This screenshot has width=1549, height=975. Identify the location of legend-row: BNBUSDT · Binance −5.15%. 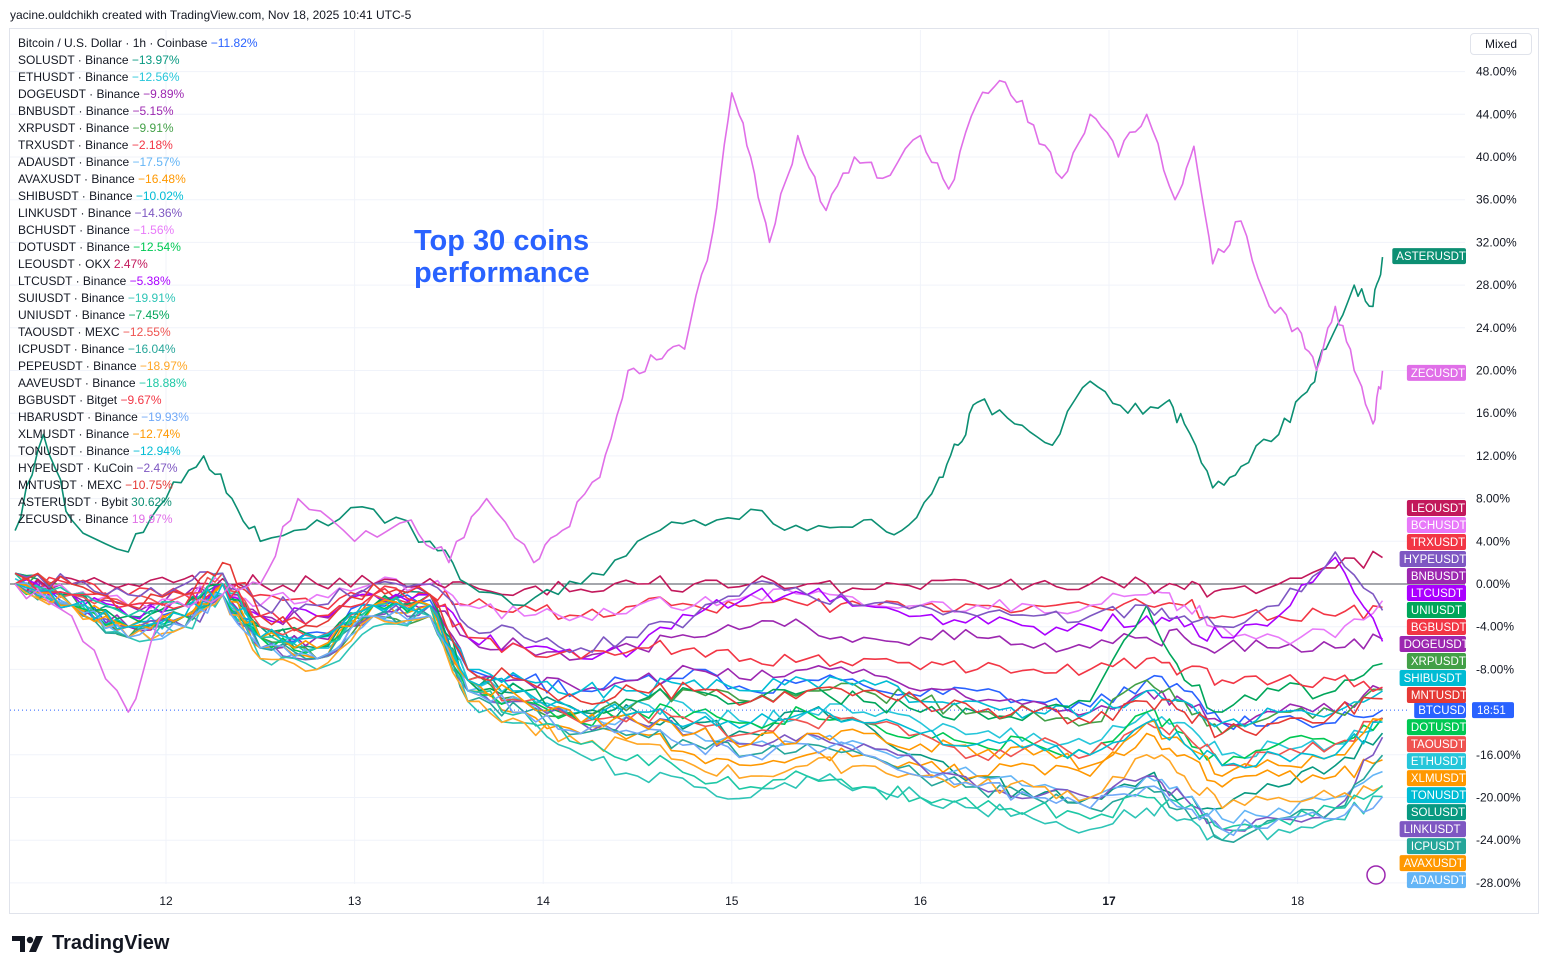
(138, 111).